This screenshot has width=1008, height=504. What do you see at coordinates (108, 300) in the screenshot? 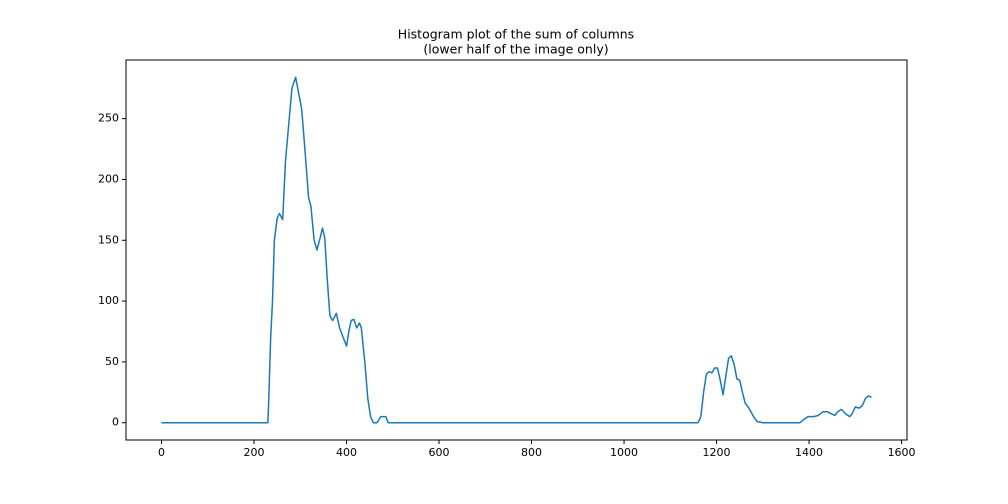
I see `y-tick-label: 100` at bounding box center [108, 300].